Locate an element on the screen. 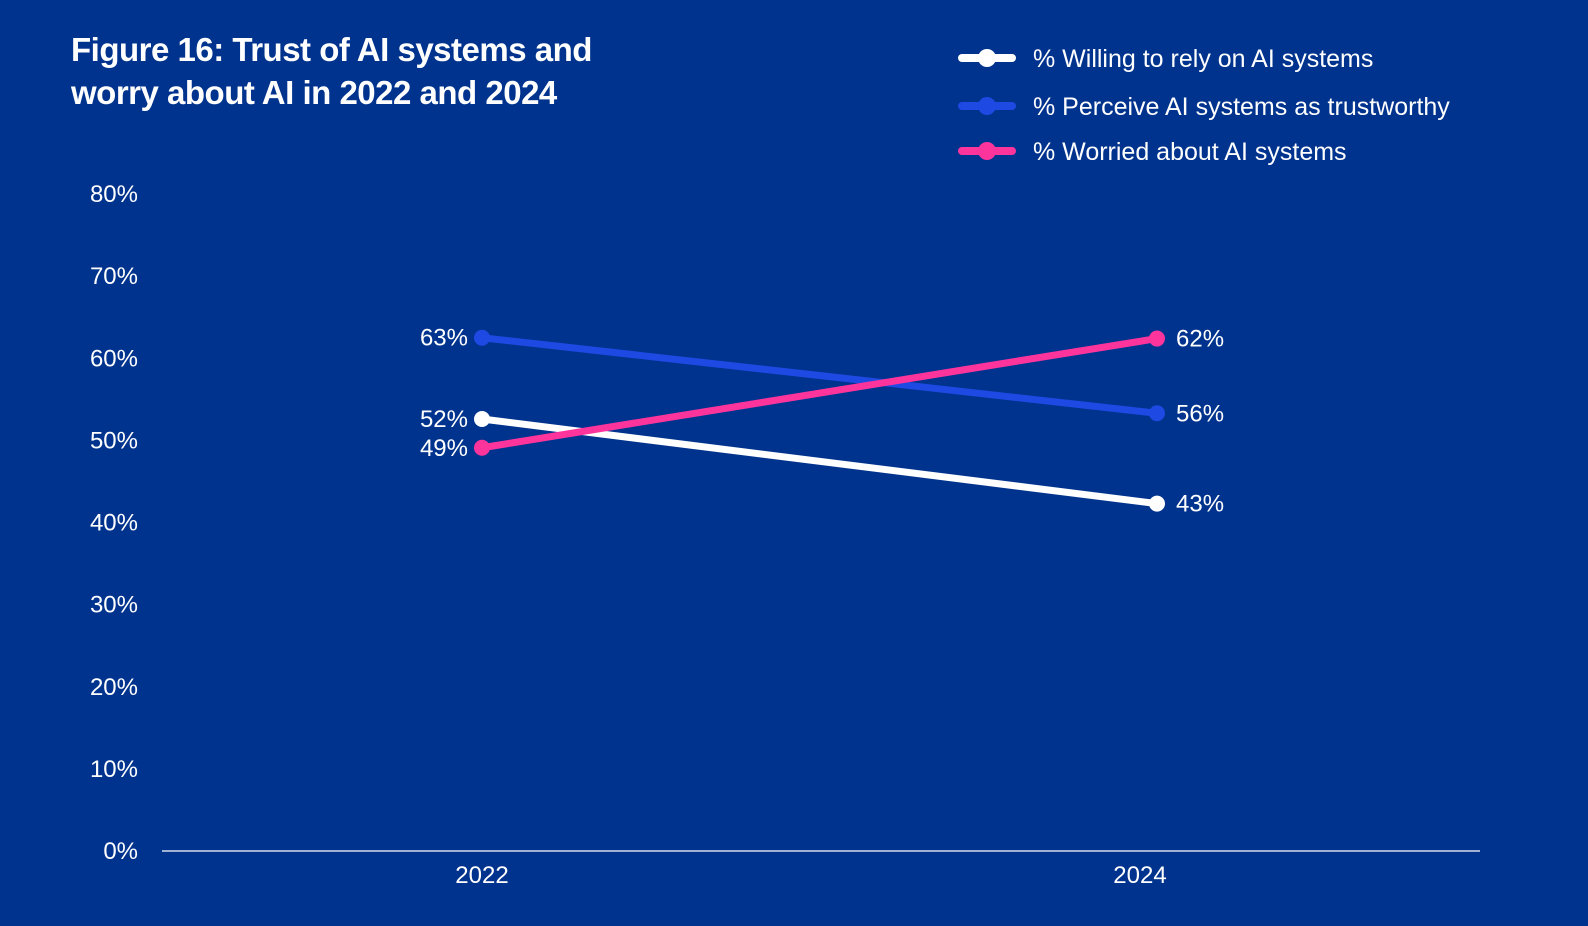  x-tick-label: 2024 is located at coordinates (1139, 875).